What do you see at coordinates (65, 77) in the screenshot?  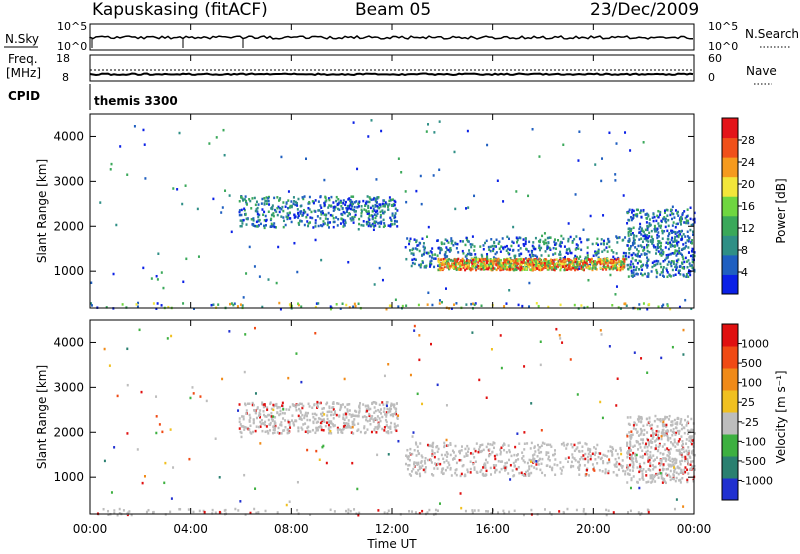 I see `freq-tick-bottom: 8` at bounding box center [65, 77].